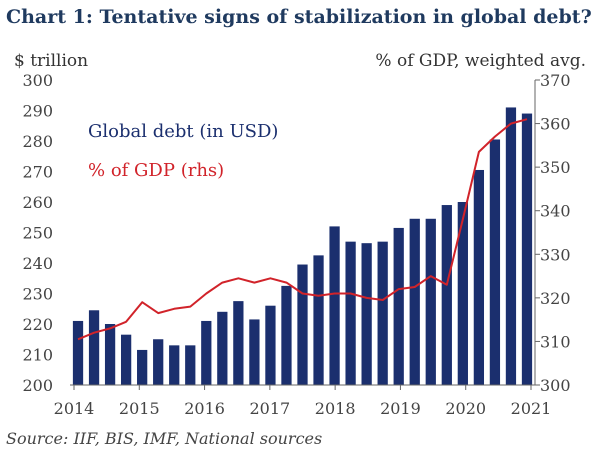 This screenshot has height=452, width=615. What do you see at coordinates (555, 211) in the screenshot?
I see `y-right-tick-label: 340` at bounding box center [555, 211].